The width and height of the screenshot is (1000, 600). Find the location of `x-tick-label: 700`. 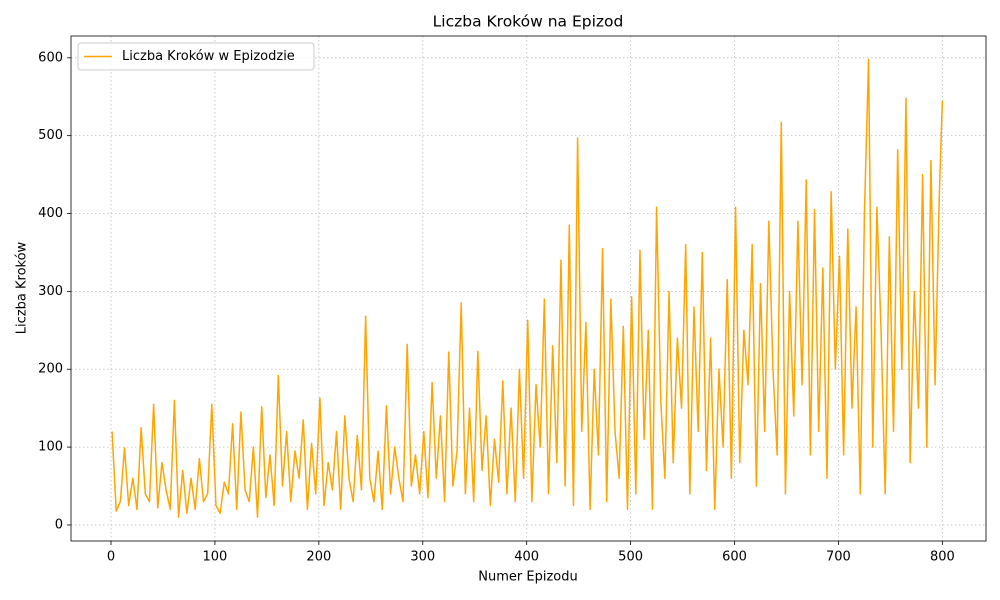

x-tick-label: 700 is located at coordinates (838, 557).